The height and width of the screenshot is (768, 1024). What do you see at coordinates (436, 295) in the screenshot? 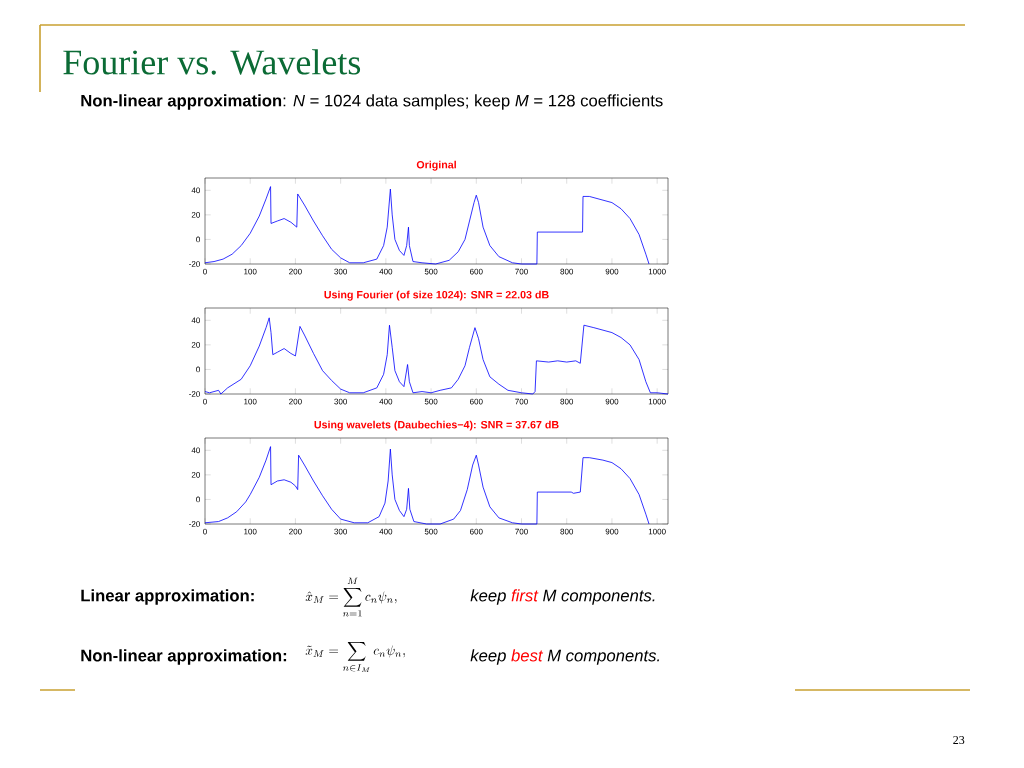
I see `chart-title: Using Fourier (of size 1024): SNR = 22.03 dB` at bounding box center [436, 295].